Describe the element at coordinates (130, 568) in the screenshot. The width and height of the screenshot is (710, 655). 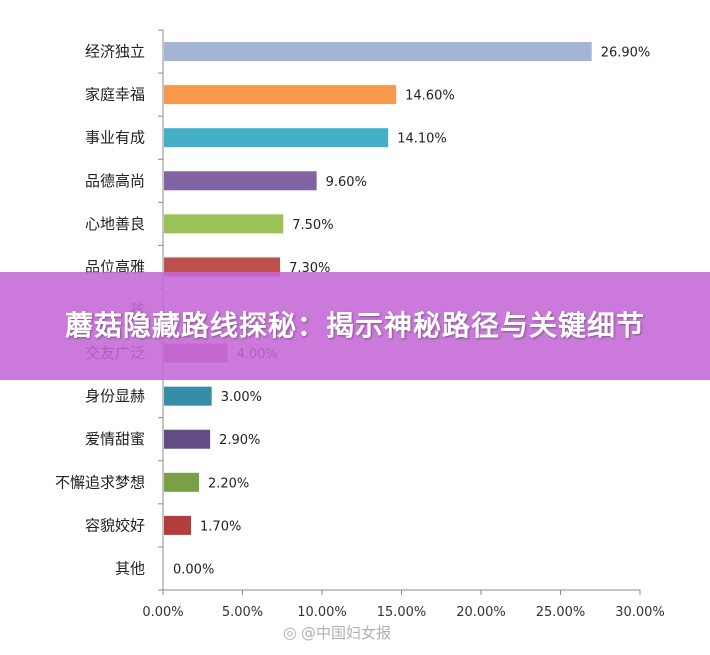
I see `category-label: 其他` at that location.